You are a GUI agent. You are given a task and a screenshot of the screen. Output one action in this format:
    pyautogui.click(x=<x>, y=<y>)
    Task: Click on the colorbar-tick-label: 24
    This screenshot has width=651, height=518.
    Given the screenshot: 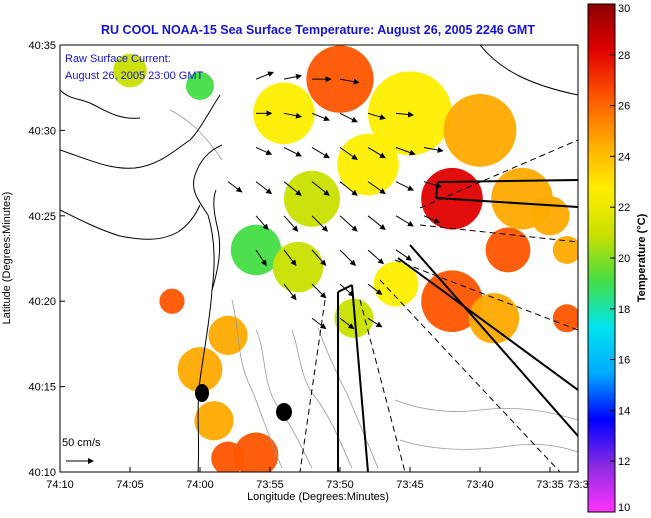 What is the action you would take?
    pyautogui.click(x=624, y=157)
    